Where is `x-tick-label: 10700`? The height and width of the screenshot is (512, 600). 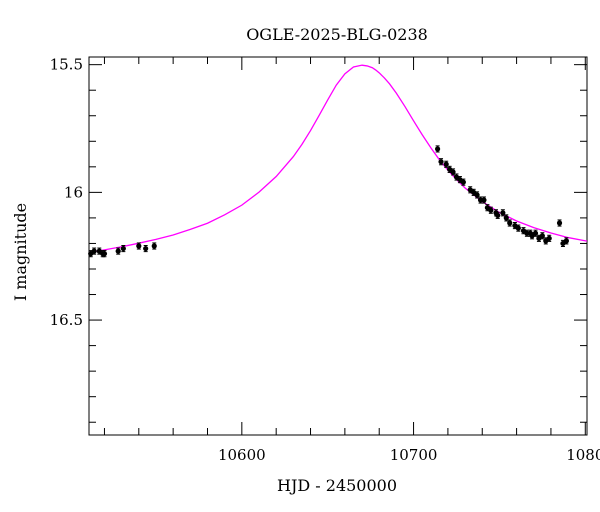 x-tick-label: 10700 is located at coordinates (414, 455).